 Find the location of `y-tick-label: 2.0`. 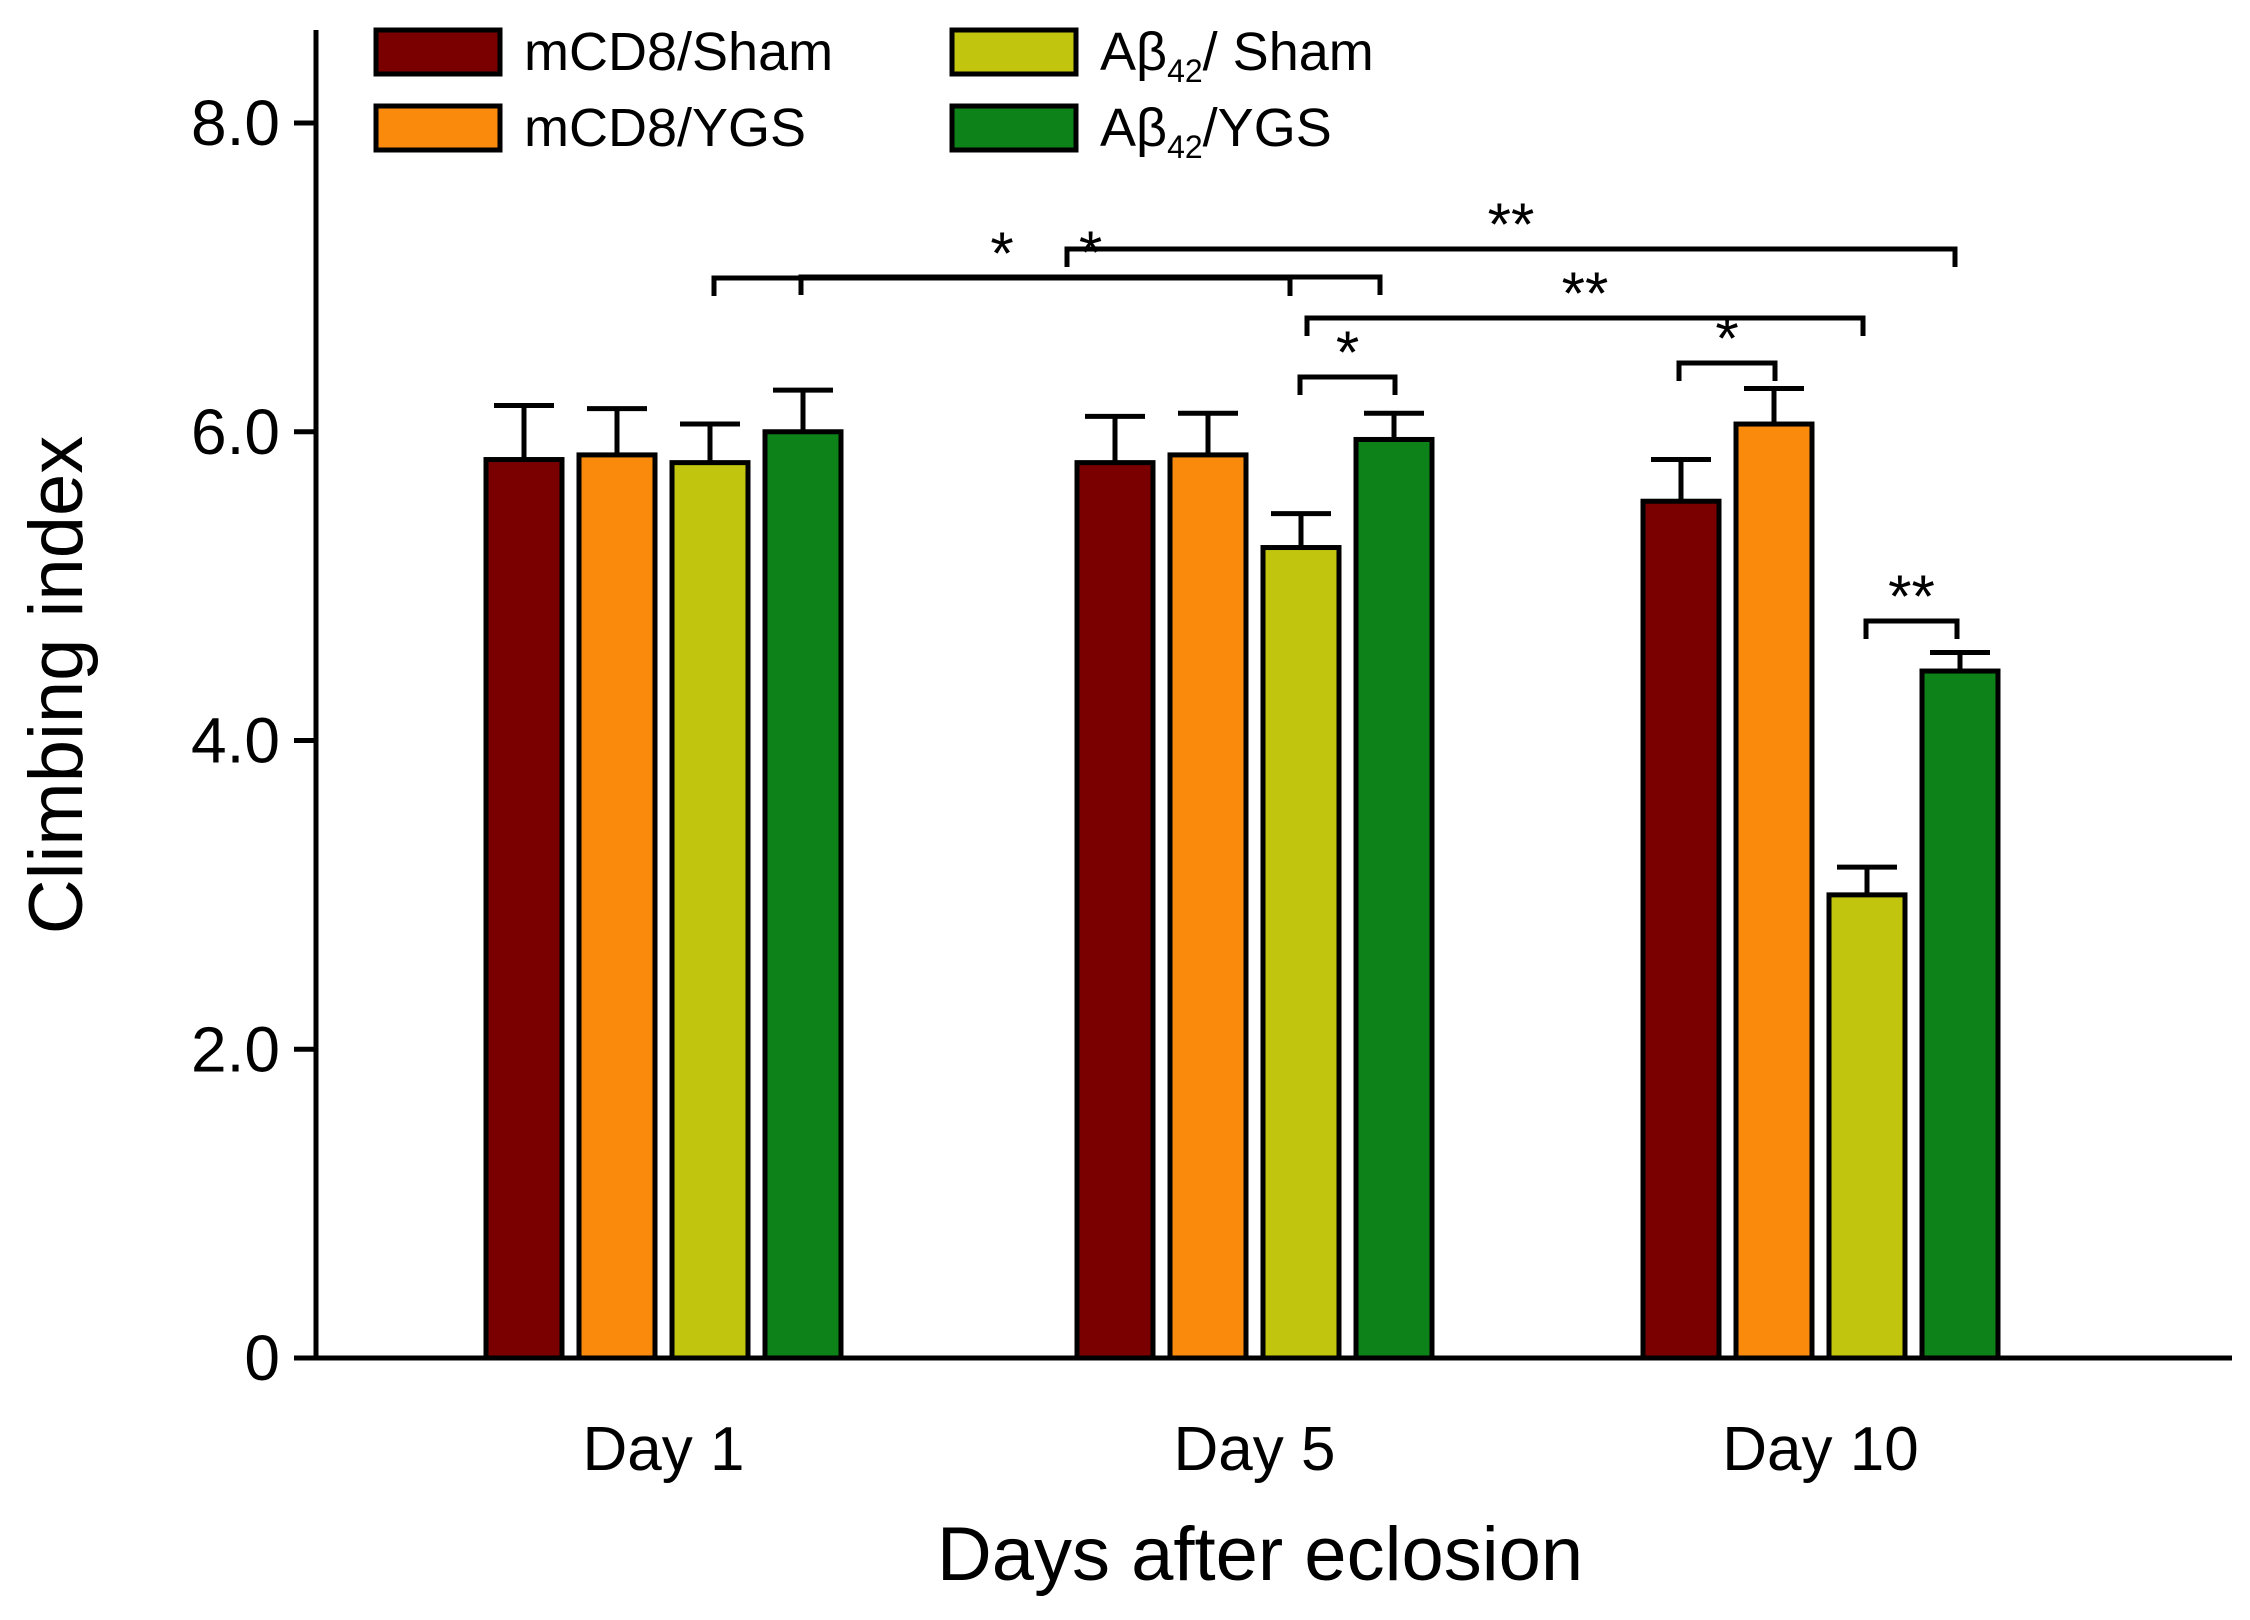

y-tick-label: 2.0 is located at coordinates (235, 1049).